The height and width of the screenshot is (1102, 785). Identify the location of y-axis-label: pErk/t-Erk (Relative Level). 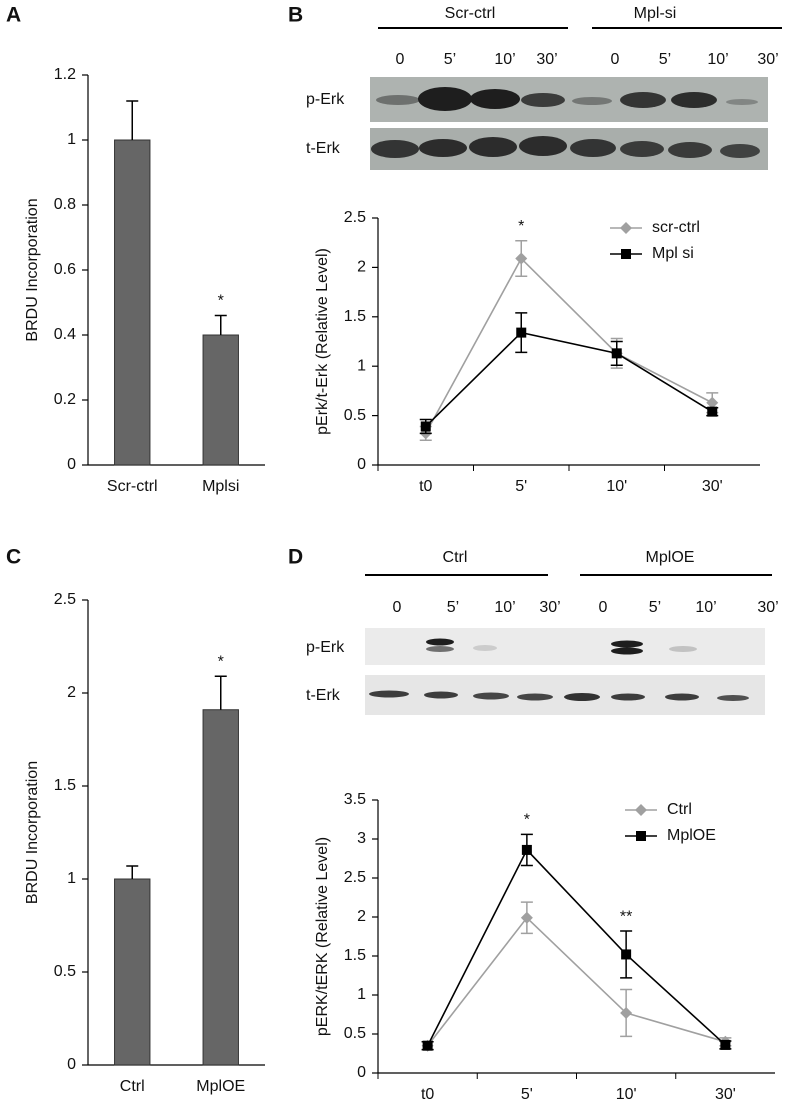
(322, 341).